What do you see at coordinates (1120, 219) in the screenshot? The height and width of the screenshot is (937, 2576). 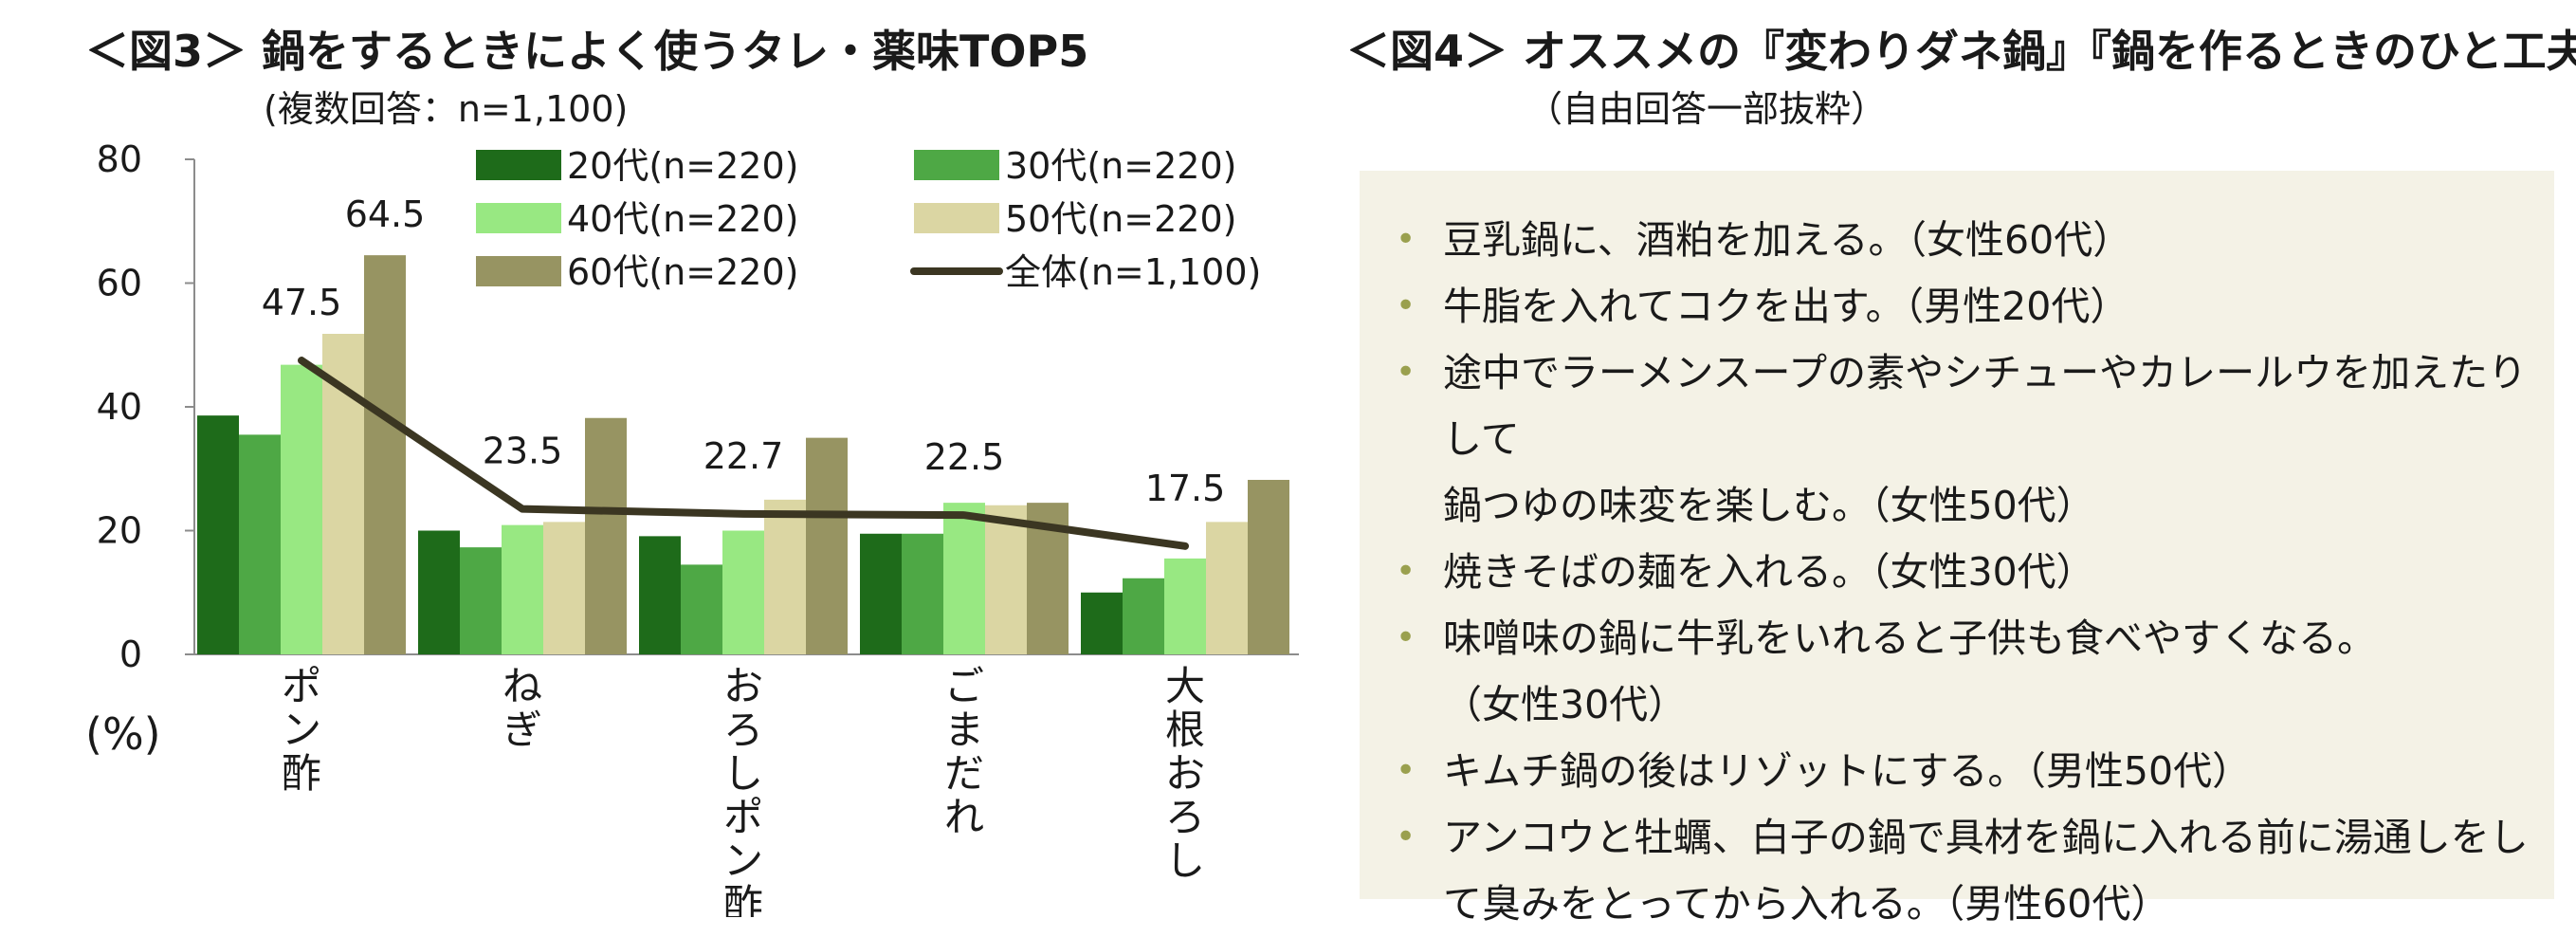 I see `legend-label: 50代(n=220)` at bounding box center [1120, 219].